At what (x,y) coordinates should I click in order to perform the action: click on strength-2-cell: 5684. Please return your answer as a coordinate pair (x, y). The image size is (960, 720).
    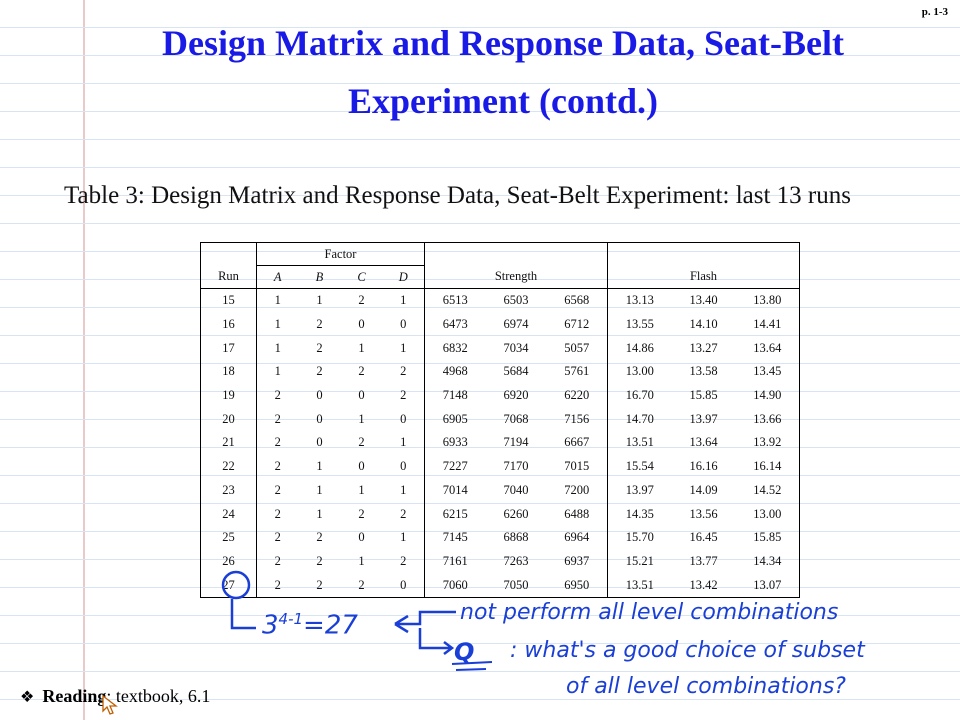
    Looking at the image, I should click on (516, 371).